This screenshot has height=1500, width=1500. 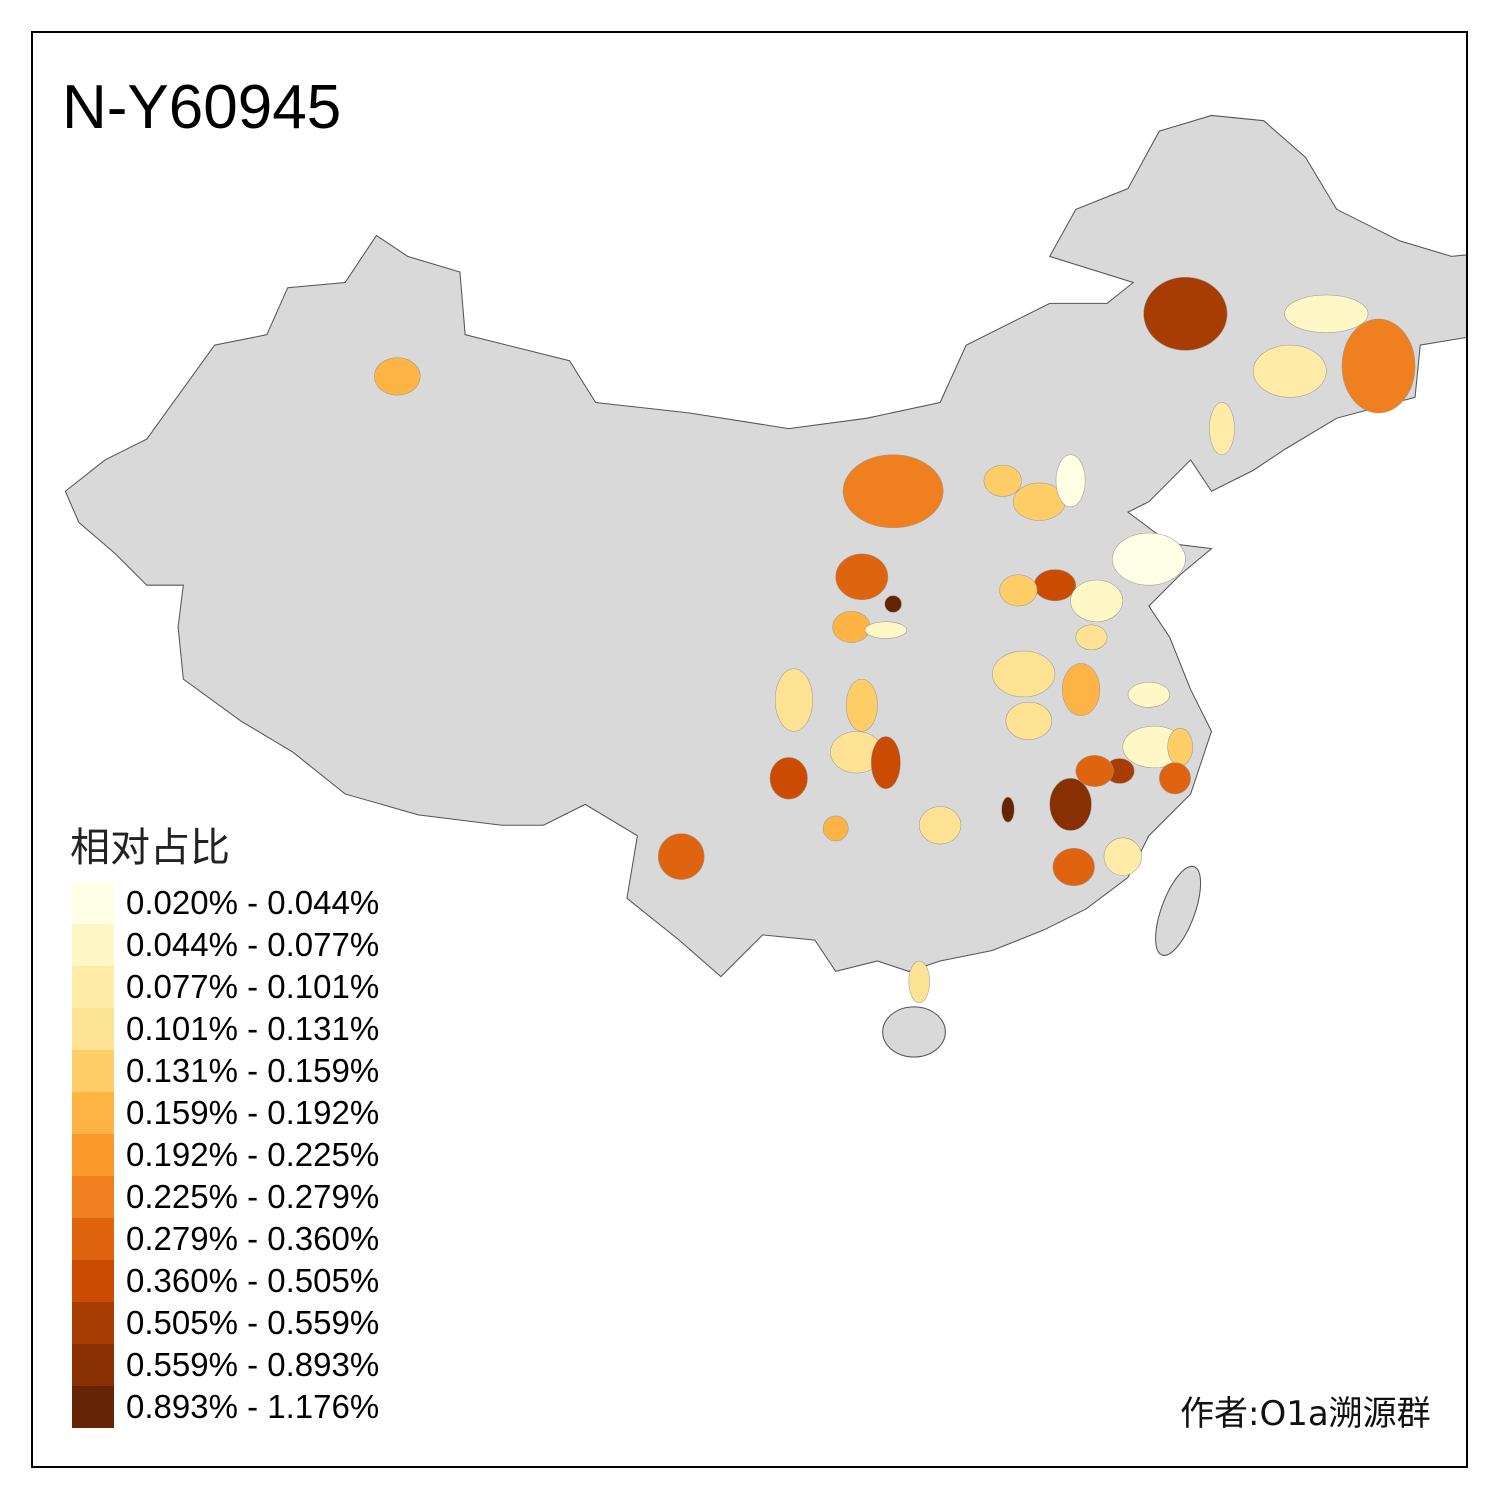 What do you see at coordinates (253, 1322) in the screenshot?
I see `legend-label: 0.505% - 0.559%` at bounding box center [253, 1322].